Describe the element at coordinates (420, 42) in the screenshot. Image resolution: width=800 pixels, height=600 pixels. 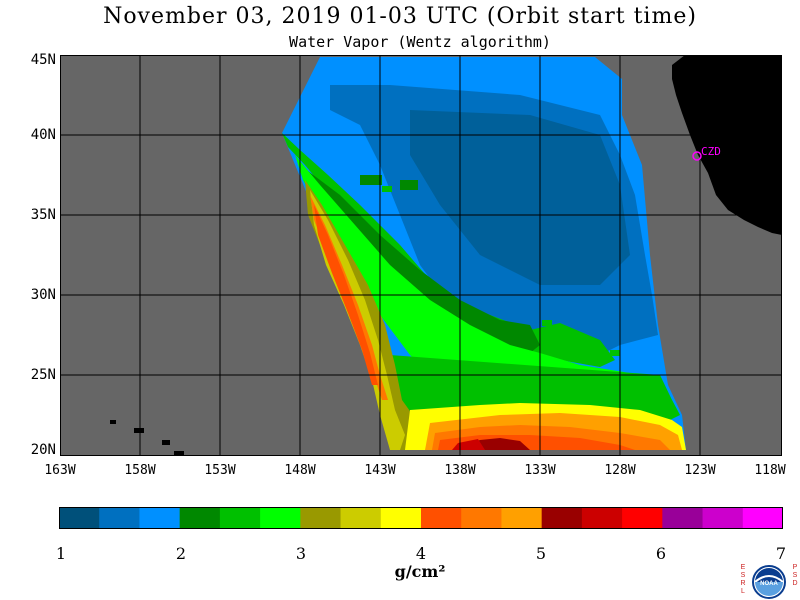
I see `page-subtitle: Water Vapor (Wentz algorithm)` at that location.